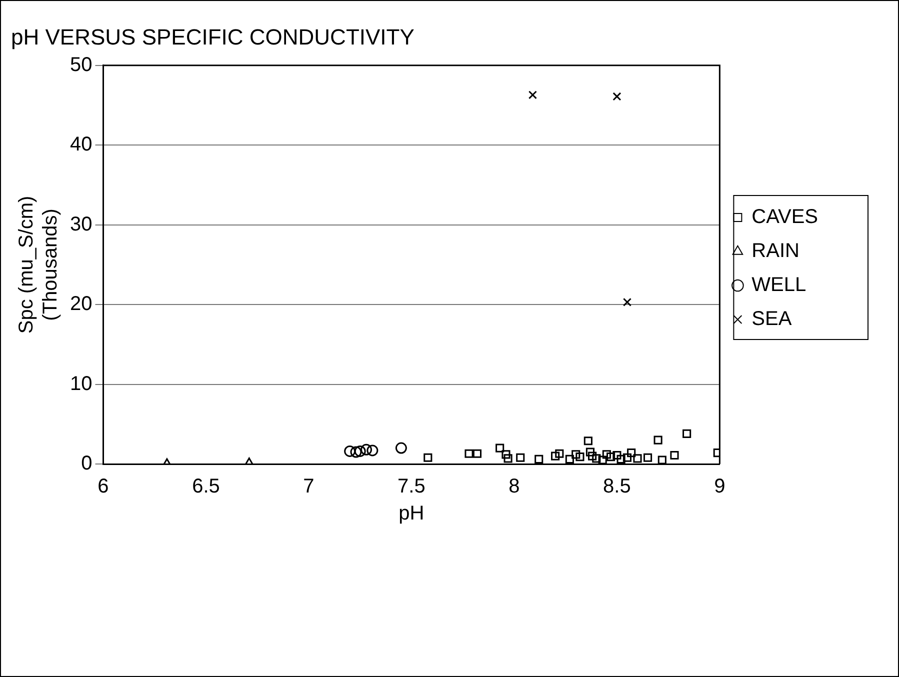 The image size is (899, 677). What do you see at coordinates (81, 304) in the screenshot?
I see `y-tick-label: 20` at bounding box center [81, 304].